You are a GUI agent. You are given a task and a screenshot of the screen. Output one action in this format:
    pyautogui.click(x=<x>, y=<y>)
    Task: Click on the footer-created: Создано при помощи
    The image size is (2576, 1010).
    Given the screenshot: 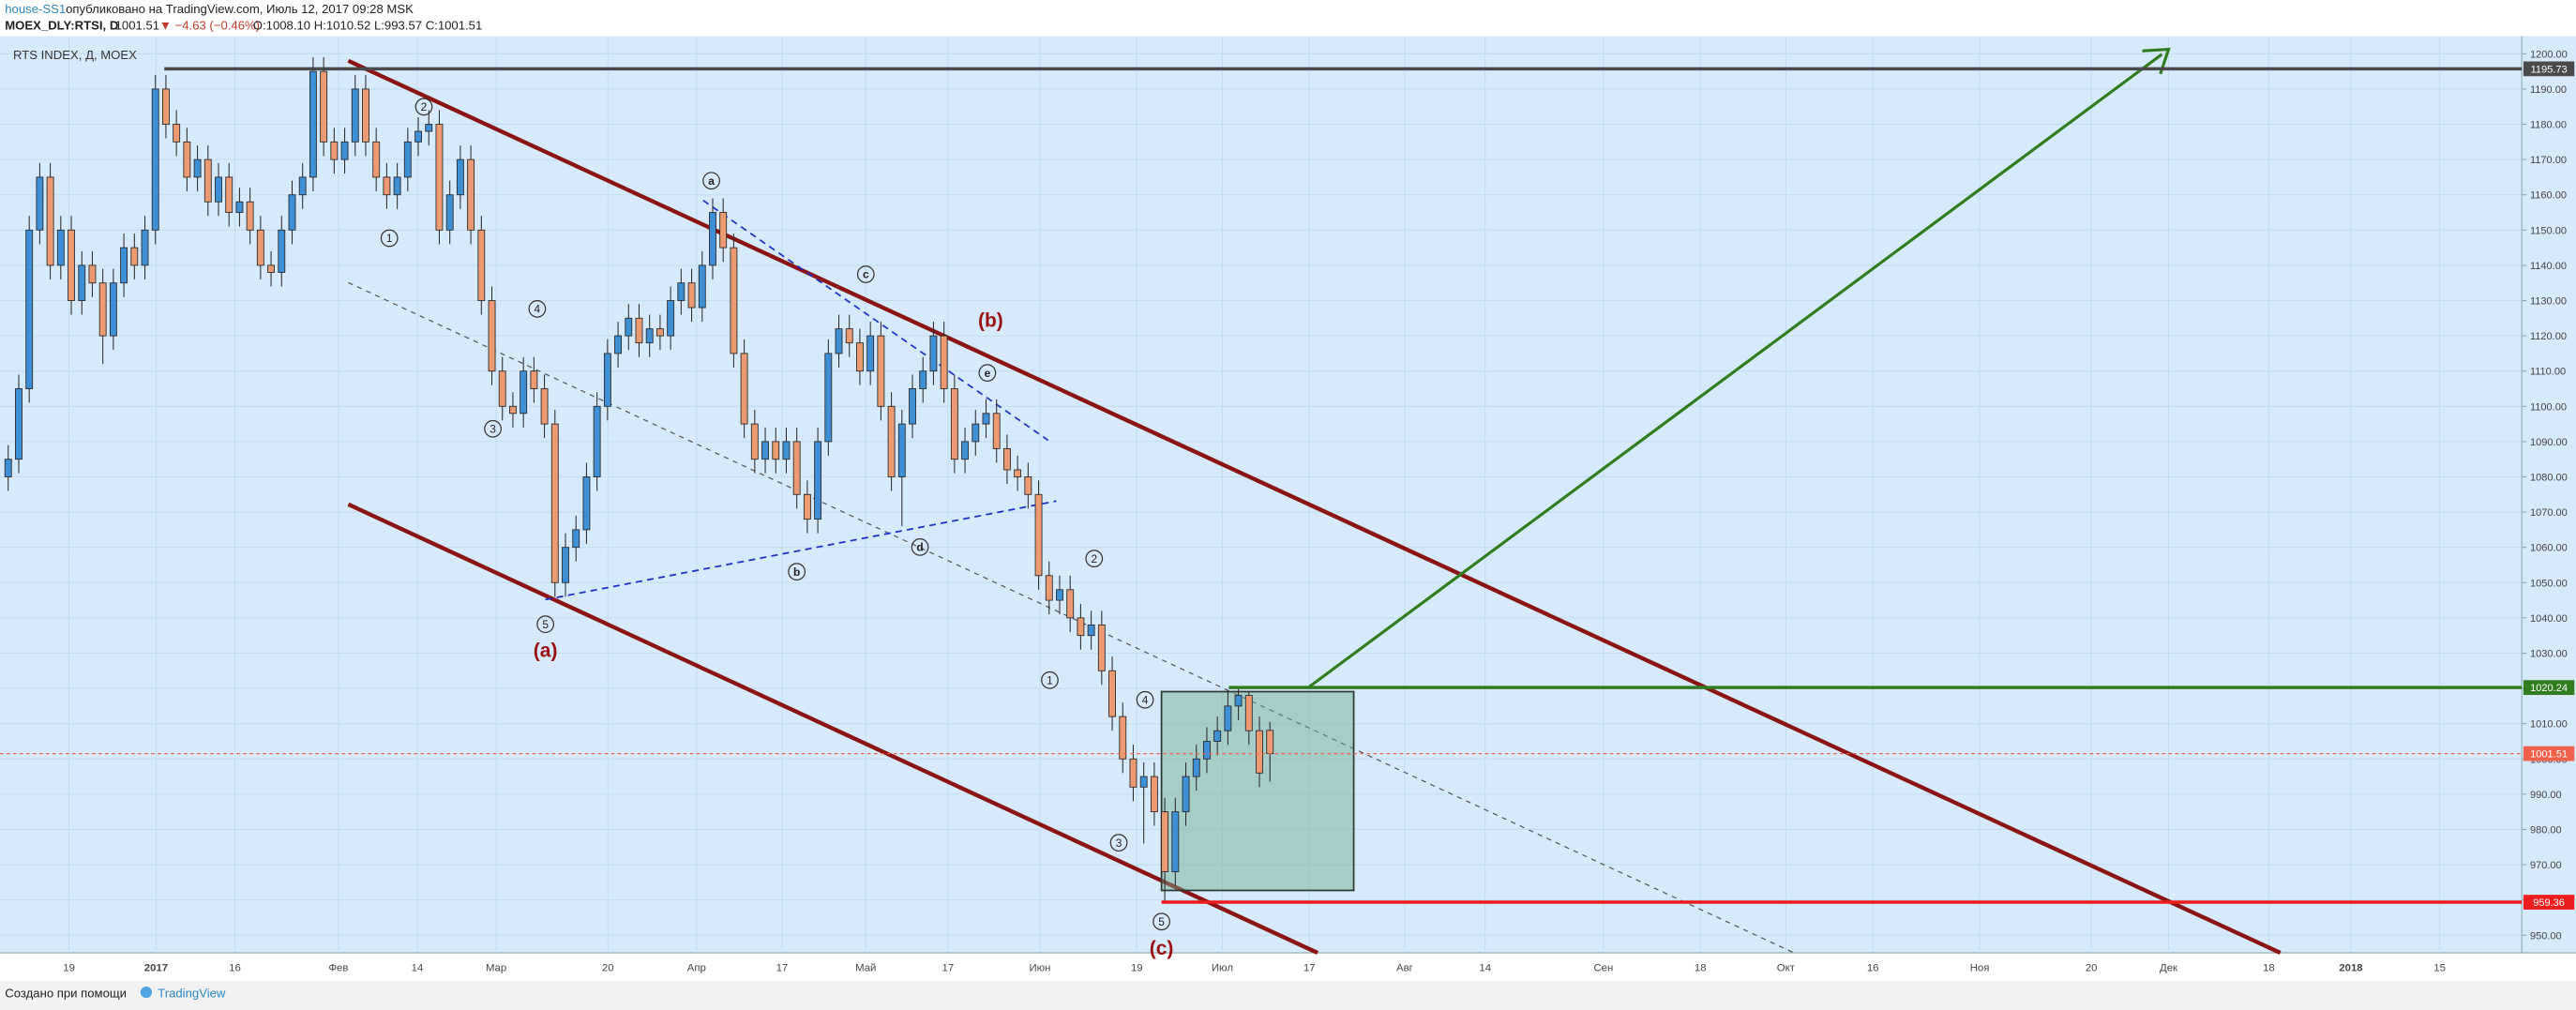 What is the action you would take?
    pyautogui.click(x=66, y=993)
    